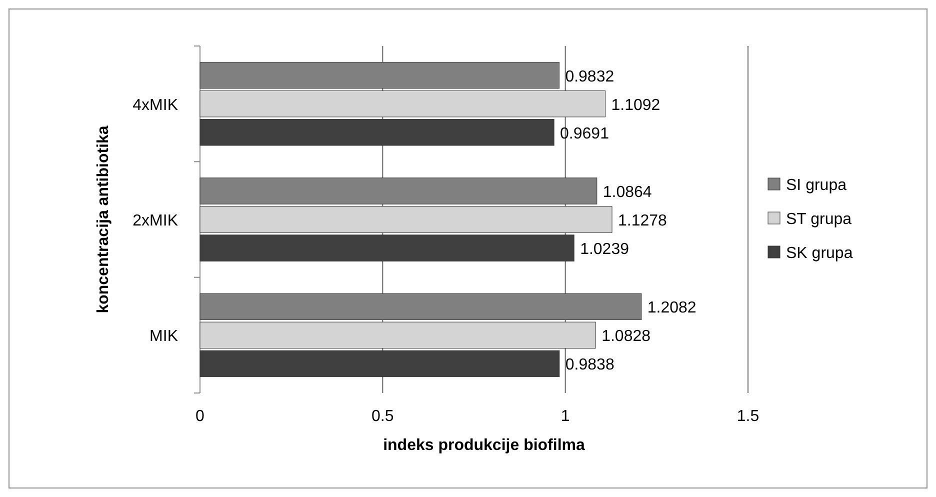  What do you see at coordinates (589, 77) in the screenshot?
I see `data-label: 0.9832` at bounding box center [589, 77].